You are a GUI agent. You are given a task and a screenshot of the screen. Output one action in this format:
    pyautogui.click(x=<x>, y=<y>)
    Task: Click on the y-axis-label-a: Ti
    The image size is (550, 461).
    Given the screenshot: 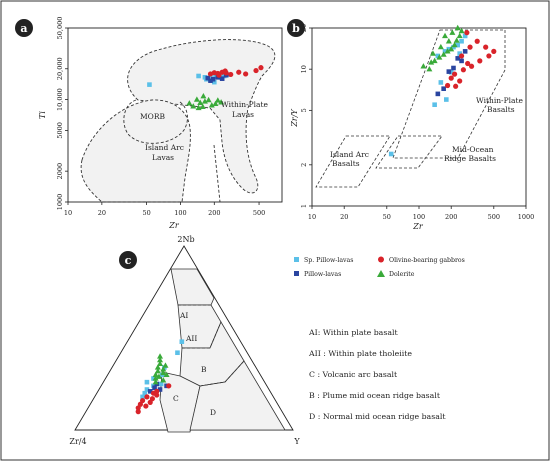 What is the action you would take?
    pyautogui.click(x=42, y=115)
    